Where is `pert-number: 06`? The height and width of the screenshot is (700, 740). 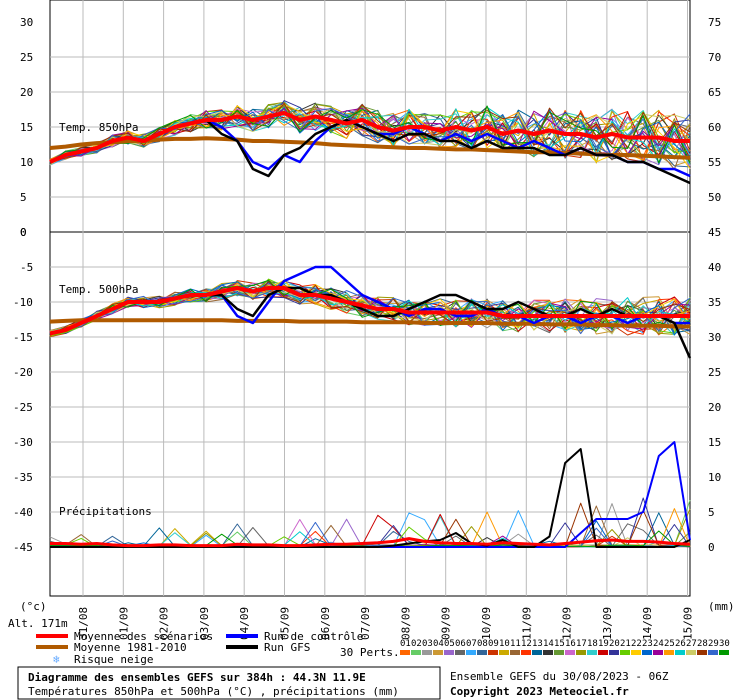 pert-number: 06 is located at coordinates (460, 644).